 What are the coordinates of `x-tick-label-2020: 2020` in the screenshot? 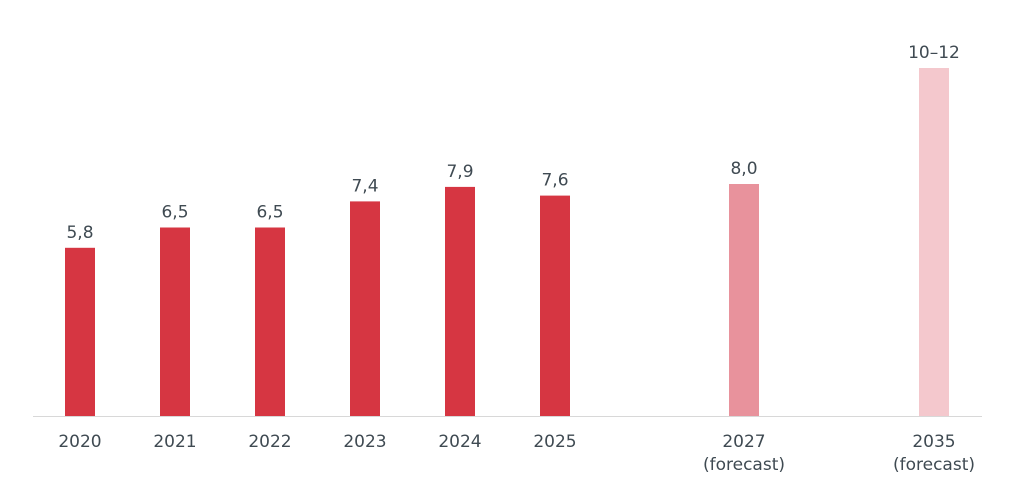 It's located at (79, 442).